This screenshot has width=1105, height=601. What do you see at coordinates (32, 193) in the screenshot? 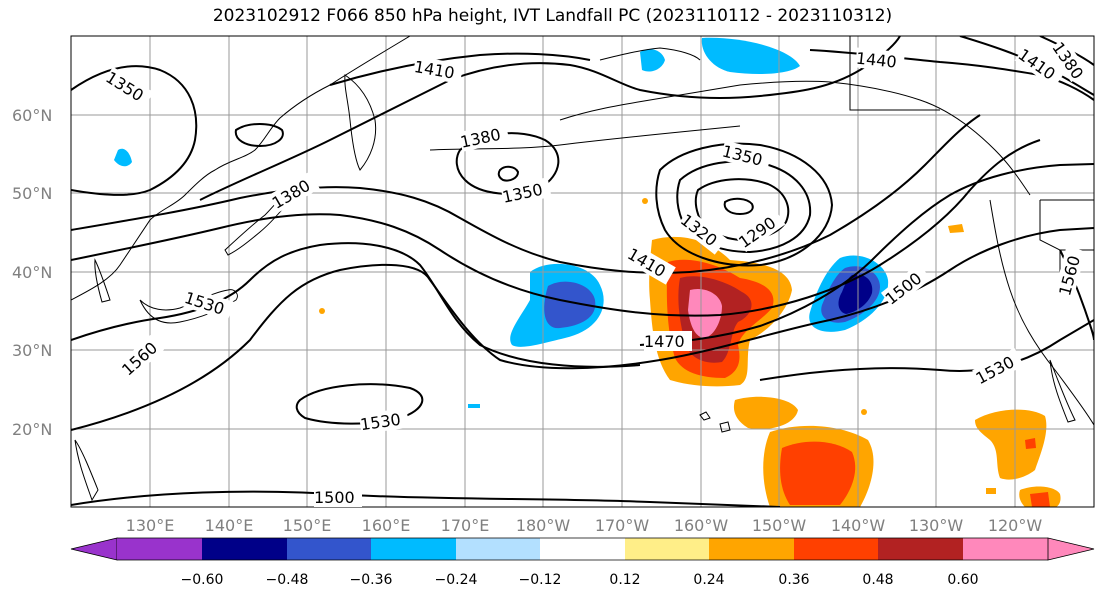
I see `lat-tick-label: 50°N` at bounding box center [32, 193].